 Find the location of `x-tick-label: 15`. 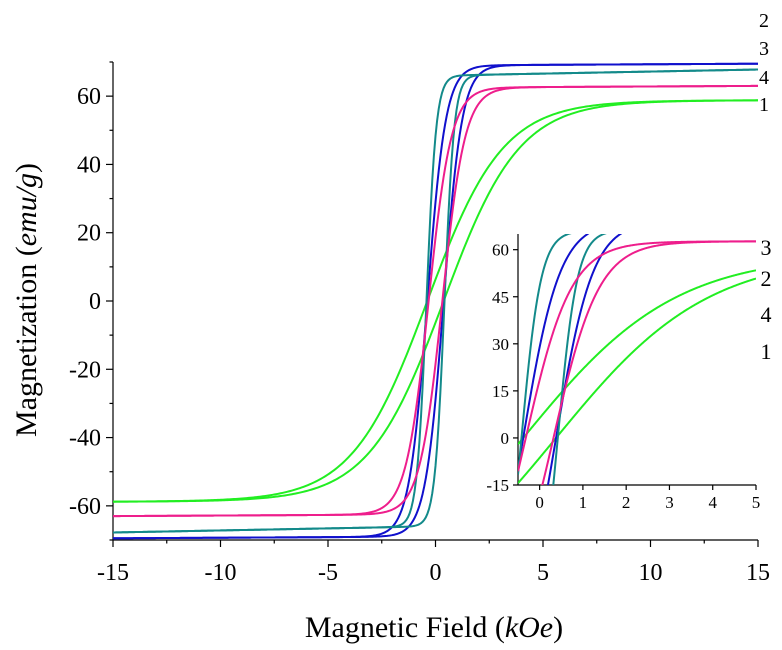

x-tick-label: 15 is located at coordinates (758, 573).